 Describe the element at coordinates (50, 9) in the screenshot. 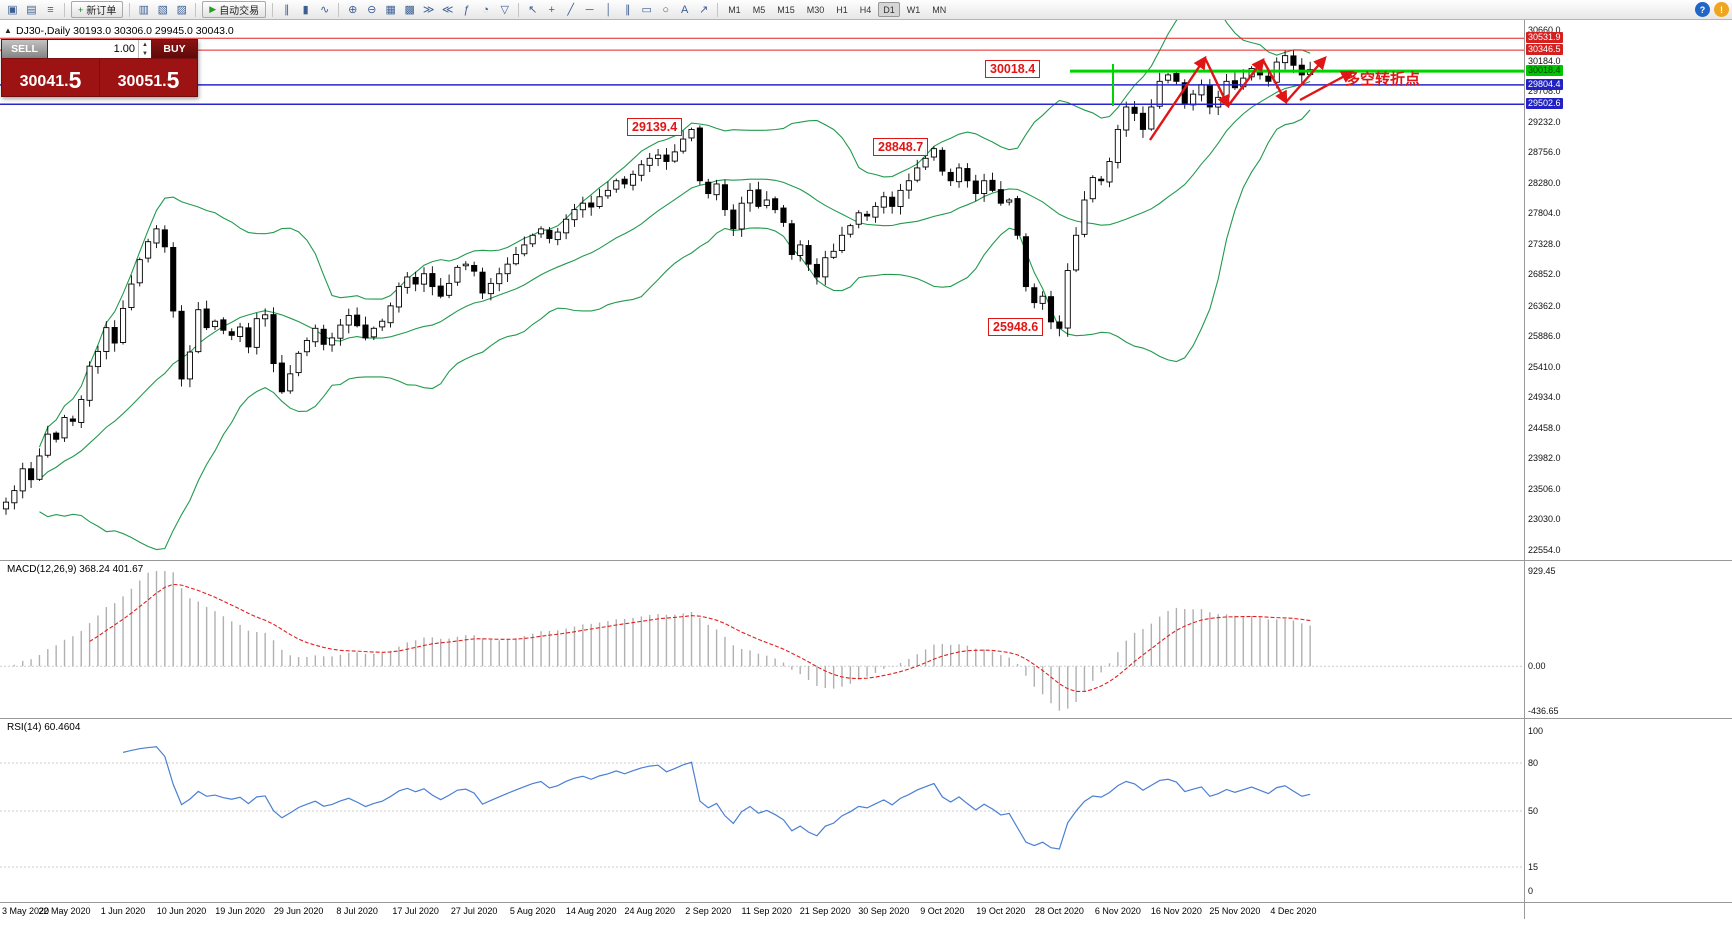

I see `market-watch-icon: ≡` at that location.